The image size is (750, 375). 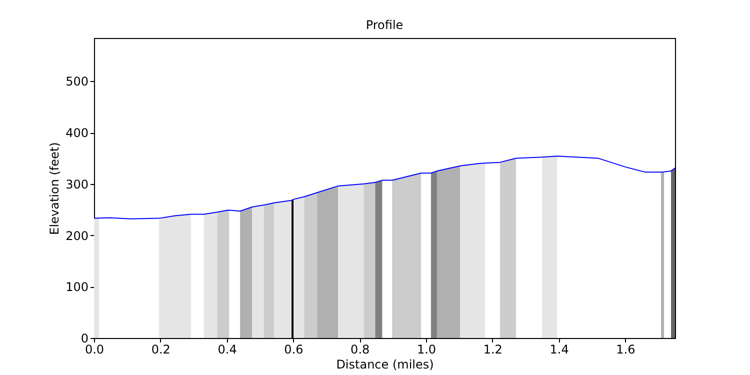 What do you see at coordinates (626, 349) in the screenshot?
I see `x-tick-label: 1.6` at bounding box center [626, 349].